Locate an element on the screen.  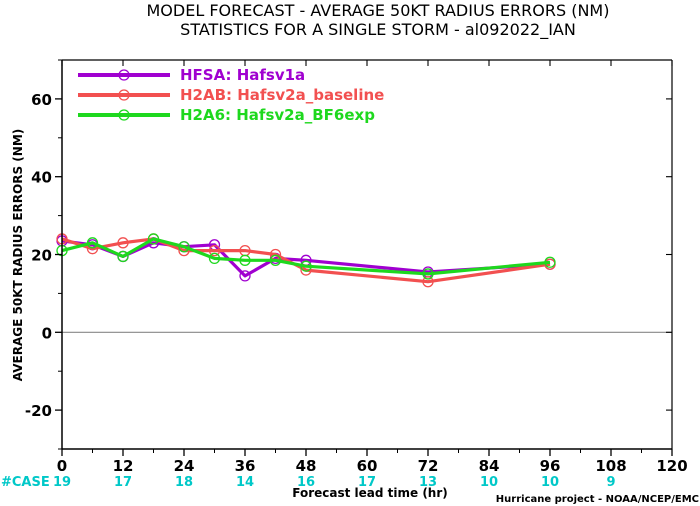
x-tick-label: 48 is located at coordinates (306, 466).